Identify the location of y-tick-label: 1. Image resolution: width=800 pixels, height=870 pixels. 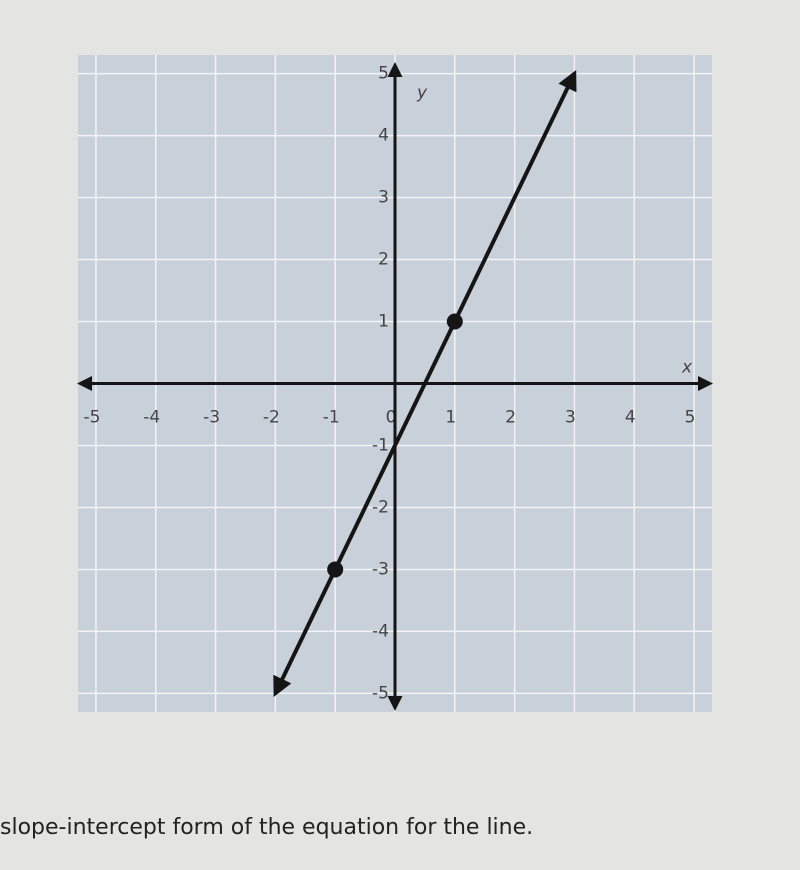
(383, 322).